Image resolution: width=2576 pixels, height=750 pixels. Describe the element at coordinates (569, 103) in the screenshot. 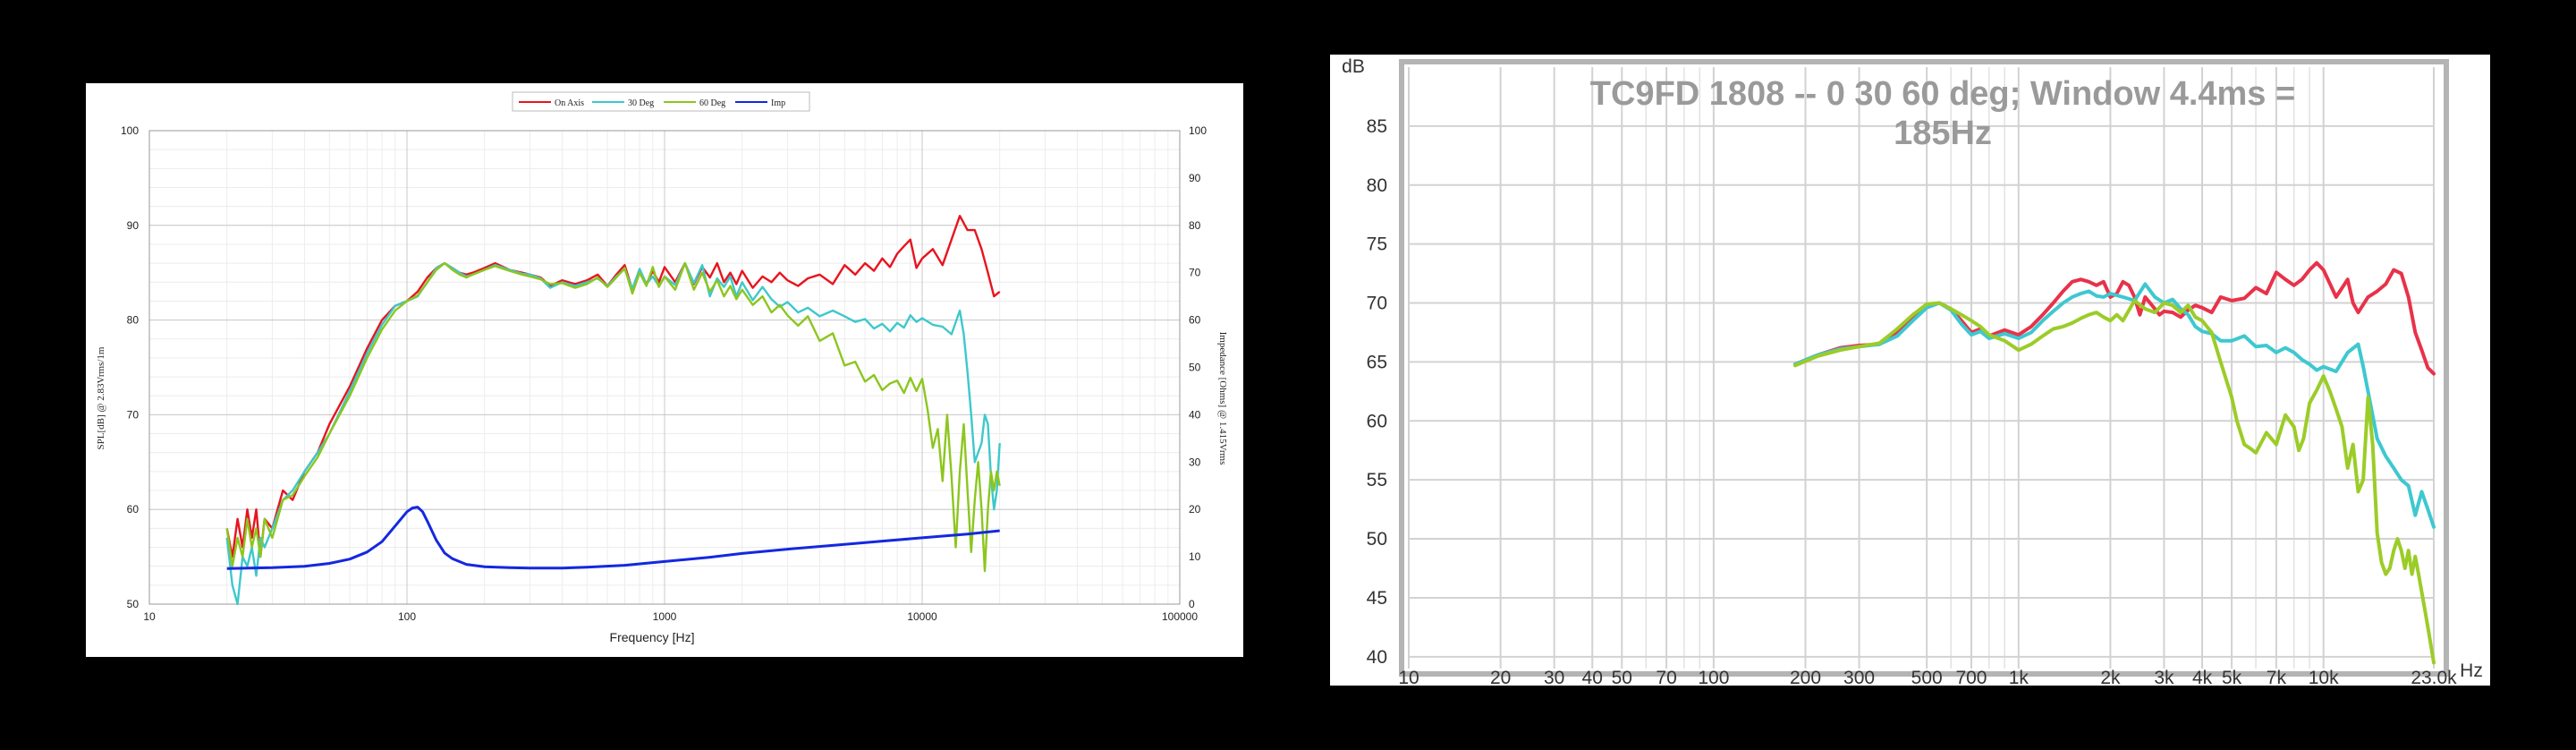

I see `legend-label-on-axis: On Axis` at that location.